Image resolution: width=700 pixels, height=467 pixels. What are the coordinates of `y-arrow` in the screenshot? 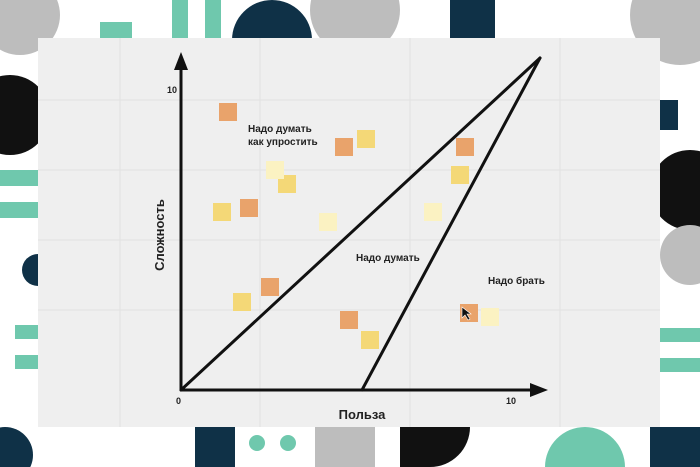 It's located at (181, 61).